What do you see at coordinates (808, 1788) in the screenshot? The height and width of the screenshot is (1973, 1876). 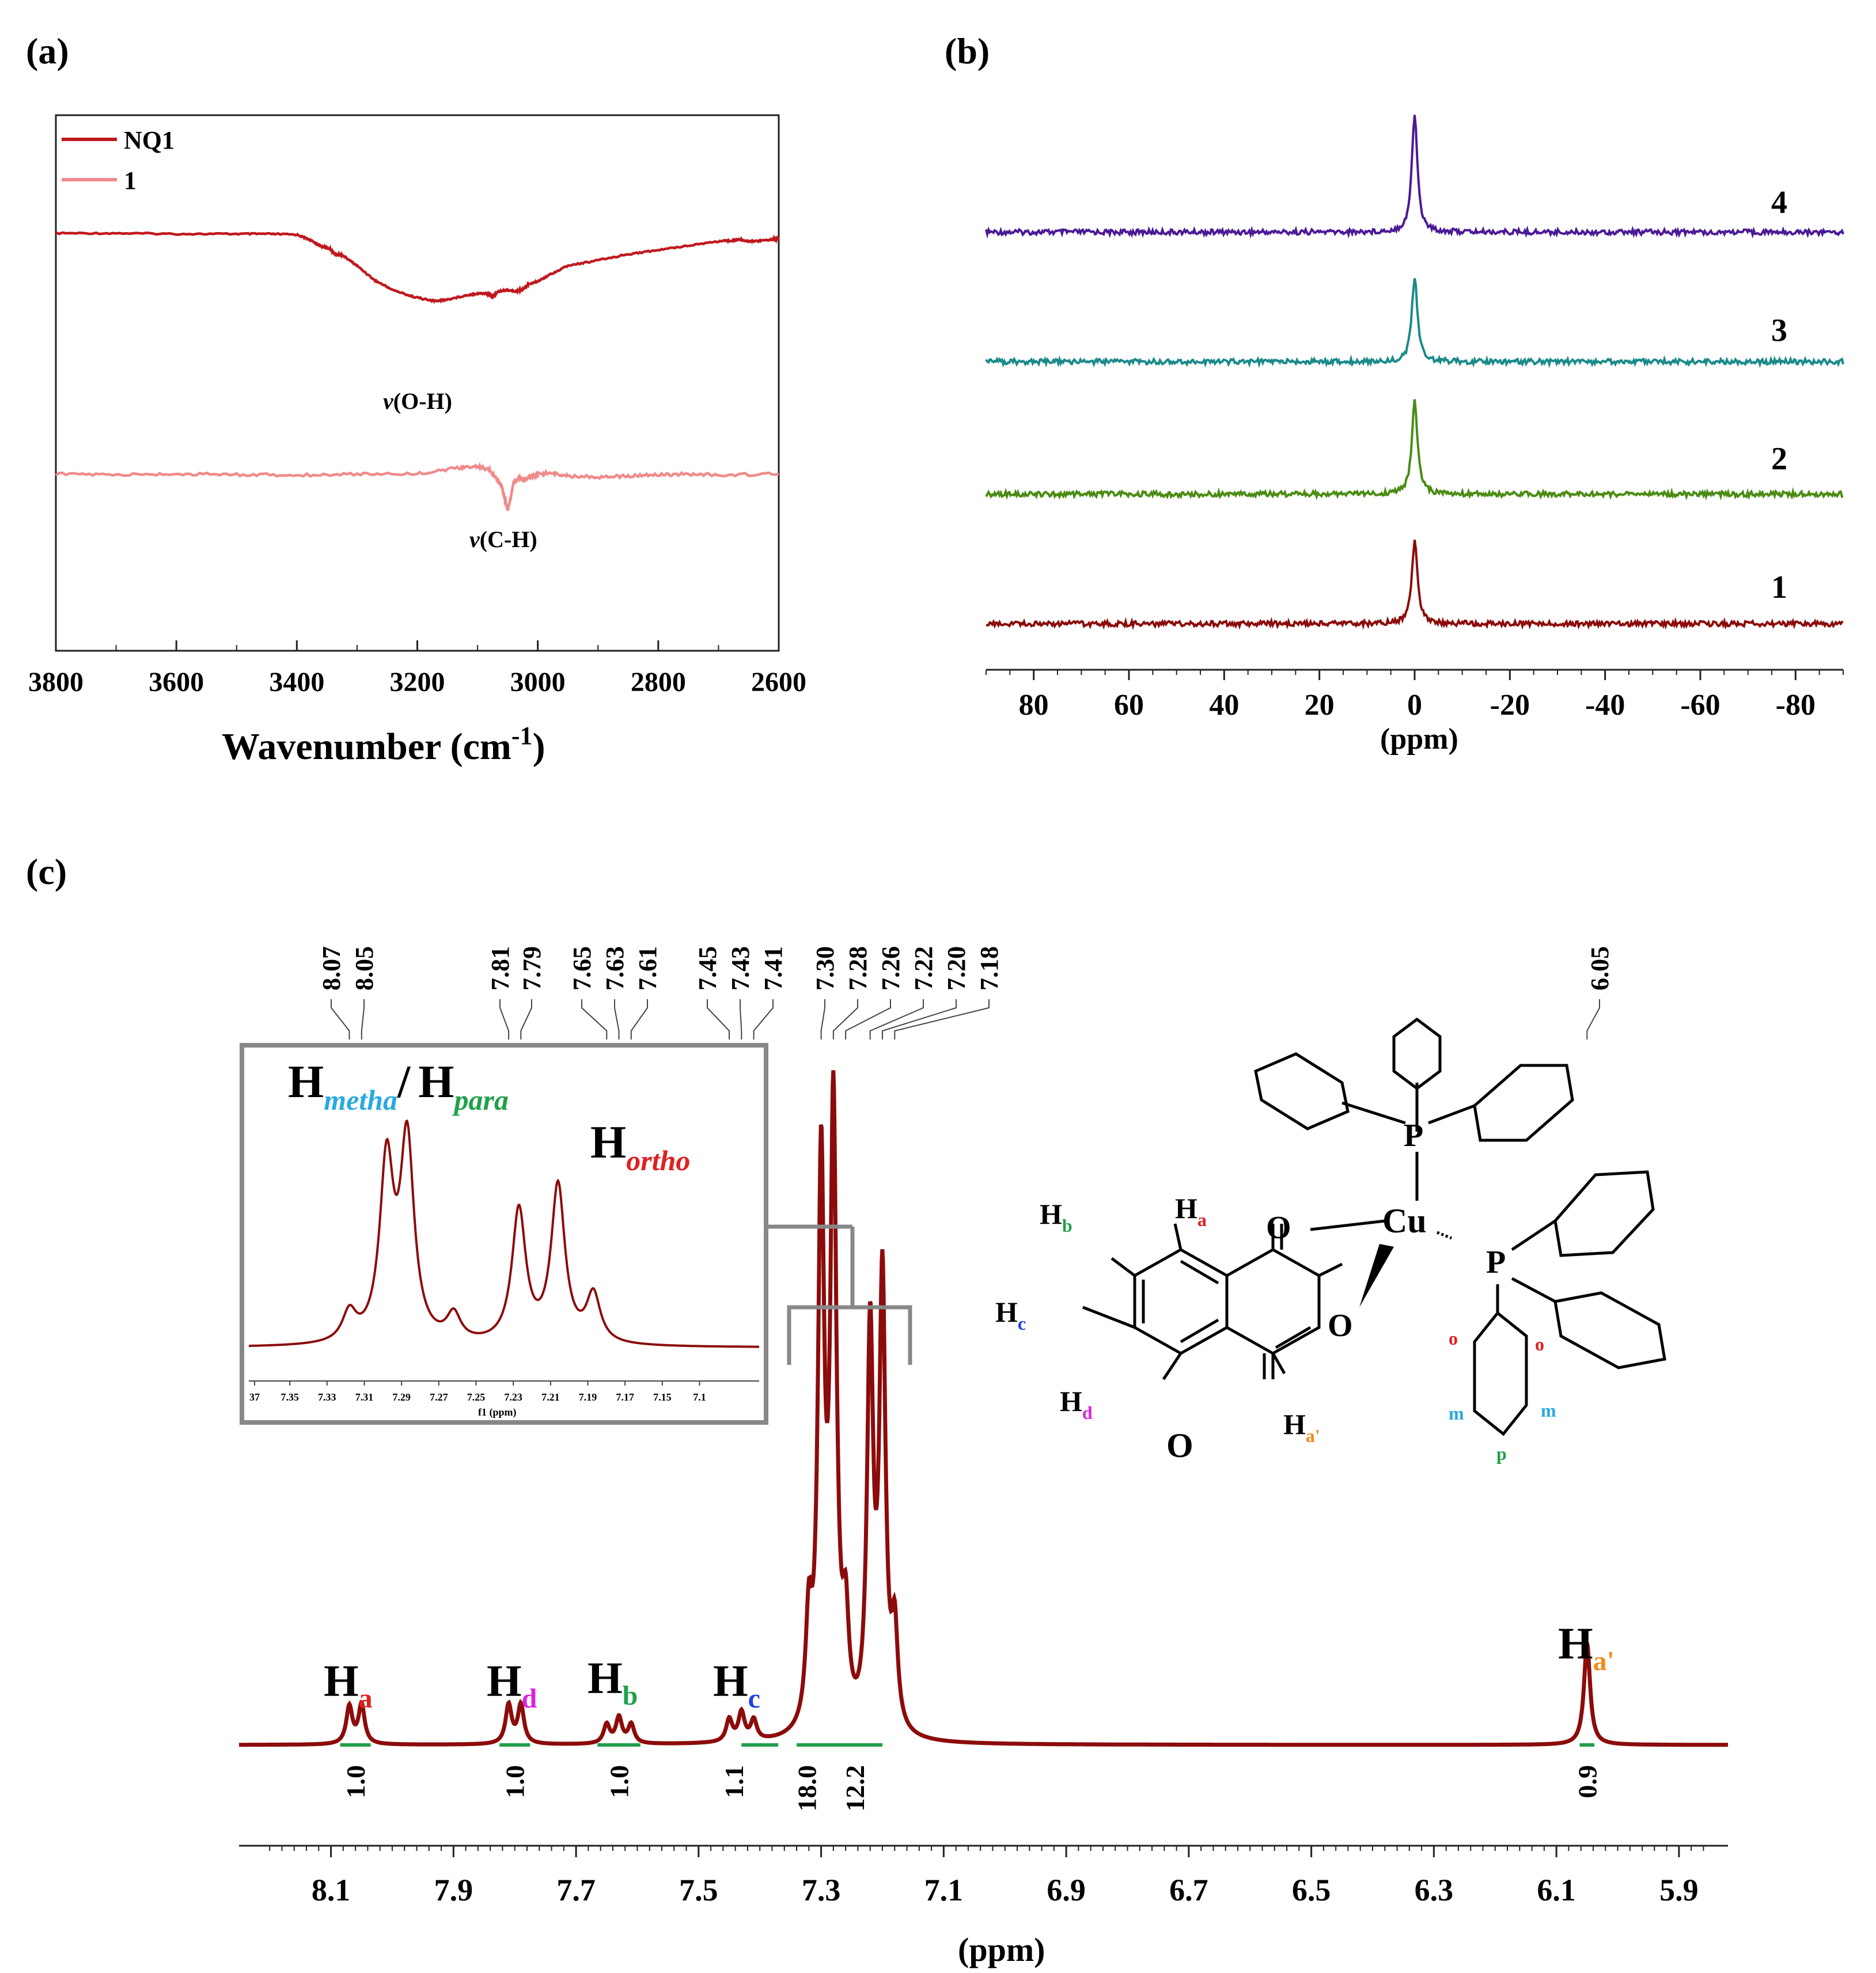 I see `integral-label-18.0: 18.0` at bounding box center [808, 1788].